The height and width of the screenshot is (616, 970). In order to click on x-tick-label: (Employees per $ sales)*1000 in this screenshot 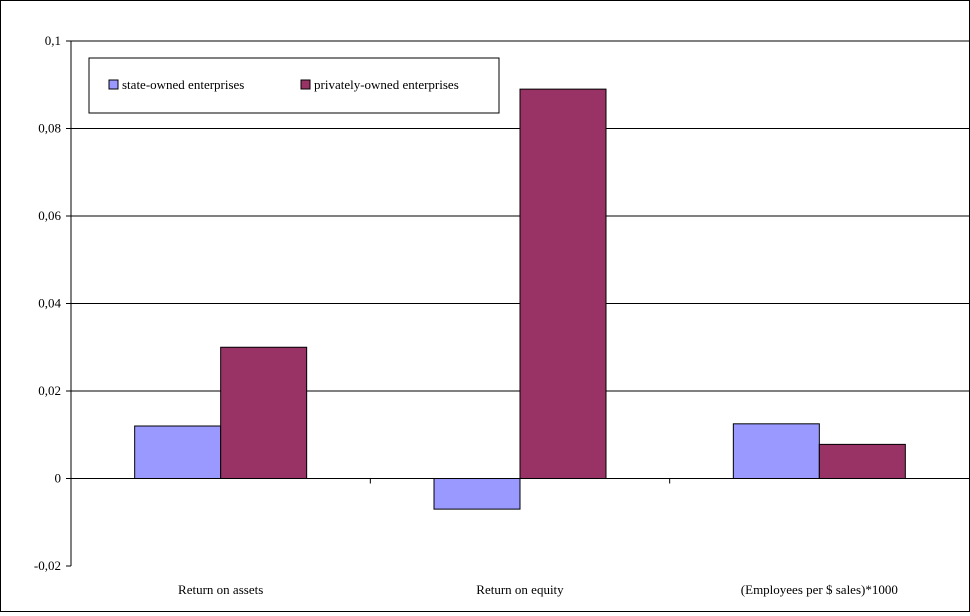, I will do `click(819, 589)`.